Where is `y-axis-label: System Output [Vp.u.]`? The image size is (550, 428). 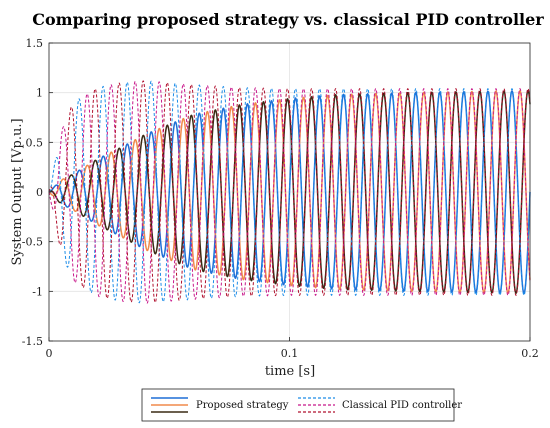
y-axis-label: System Output [Vp.u.] is located at coordinates (17, 191).